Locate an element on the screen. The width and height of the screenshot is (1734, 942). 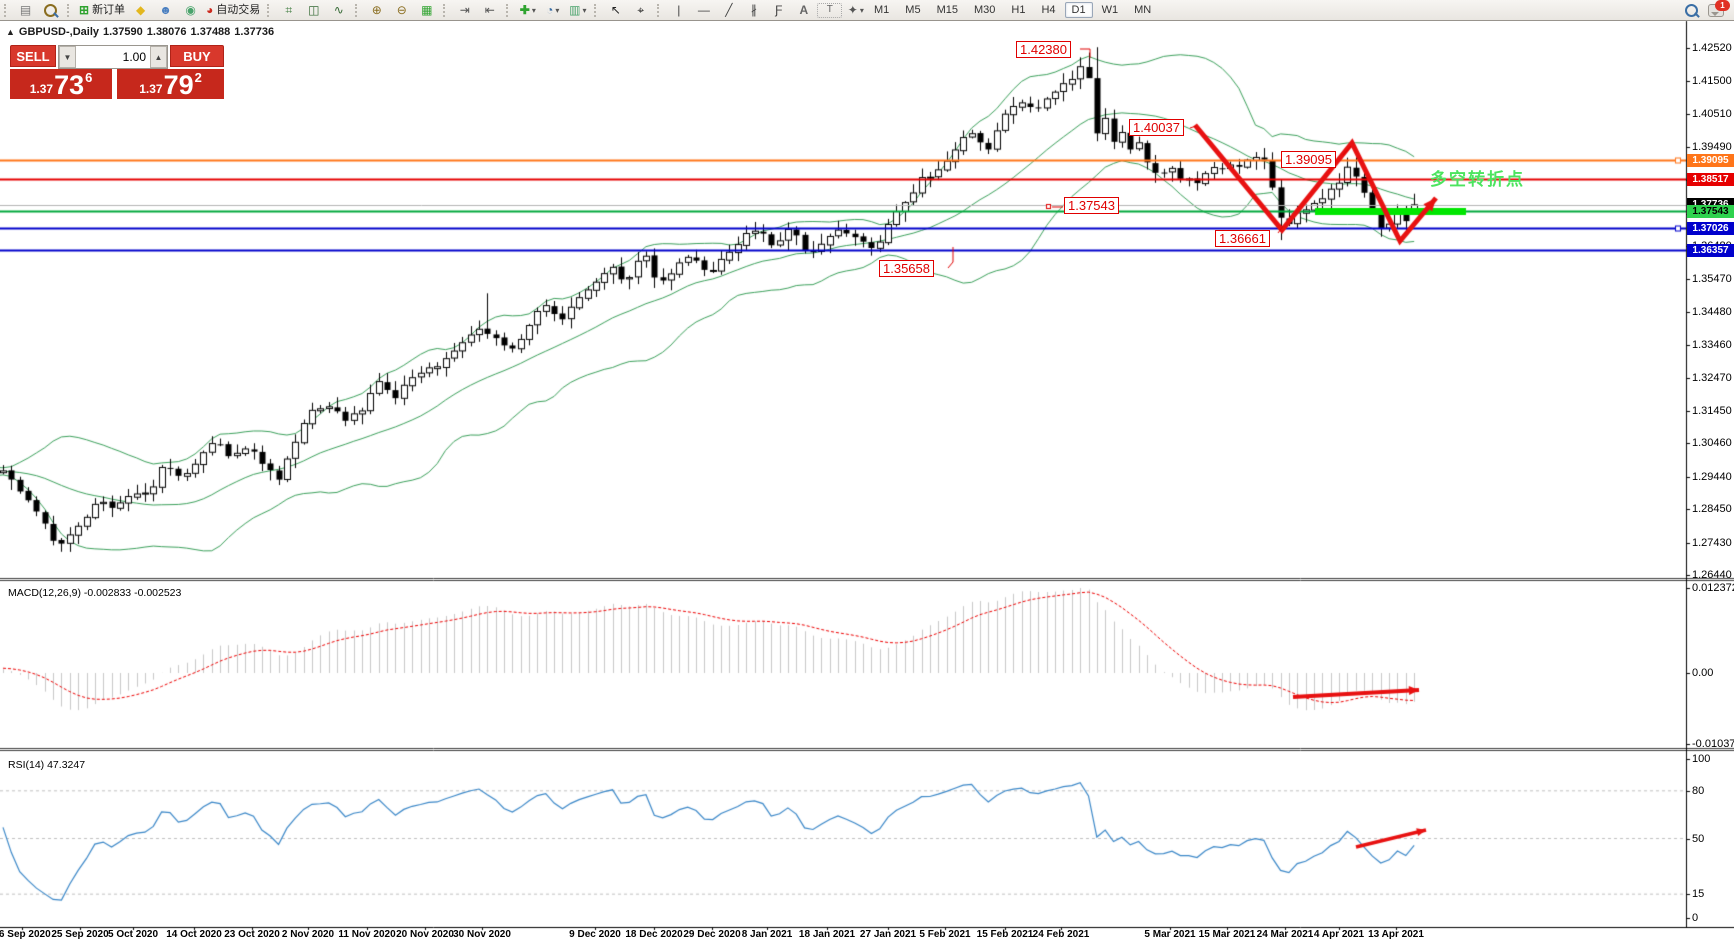
timeframe-h4: H4 is located at coordinates (1048, 10).